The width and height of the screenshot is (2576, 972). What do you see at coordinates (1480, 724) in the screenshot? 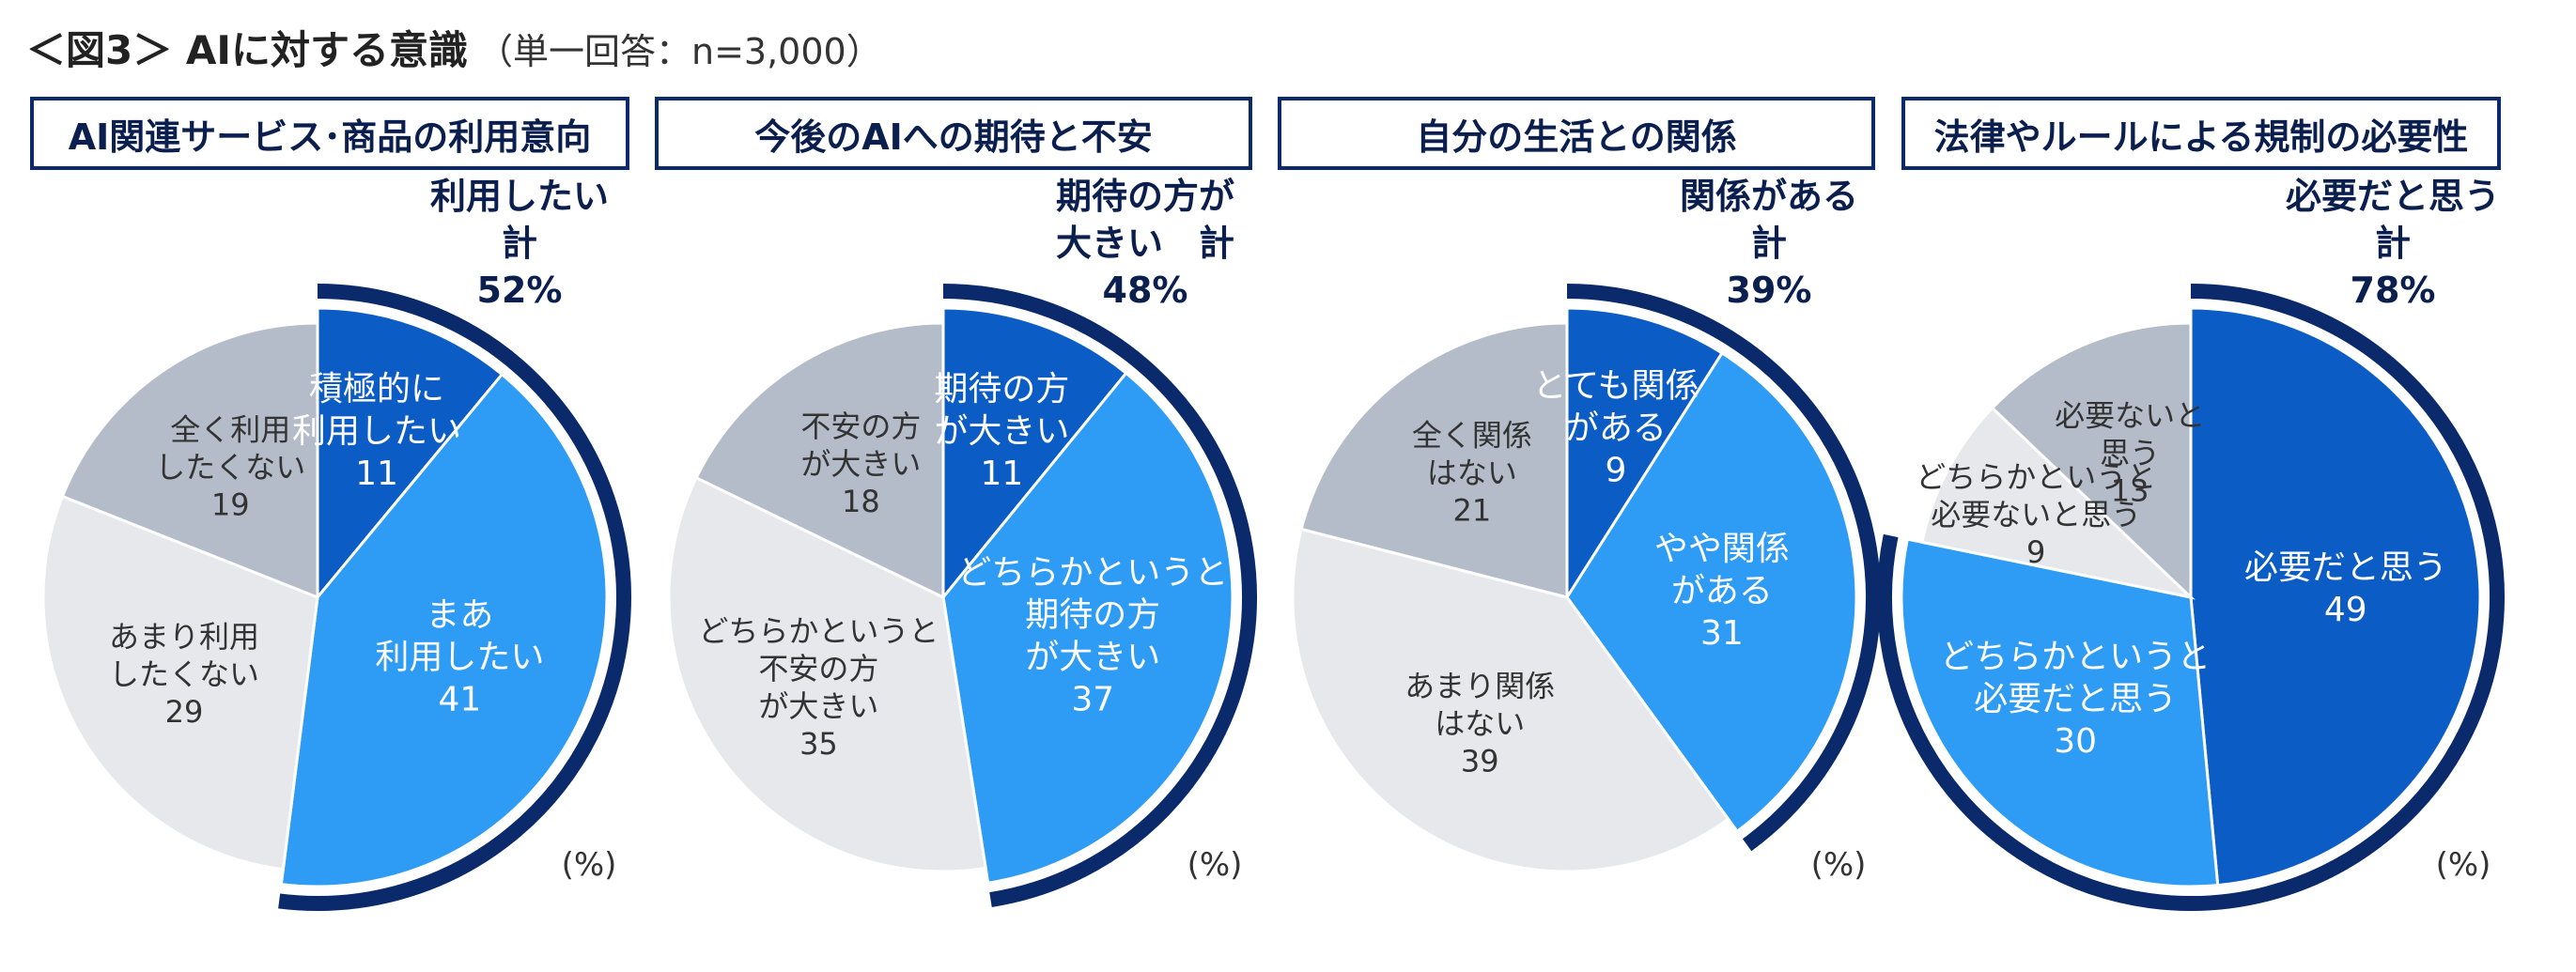
I see `slice-label-slice-negative: あまり関係はない 39` at bounding box center [1480, 724].